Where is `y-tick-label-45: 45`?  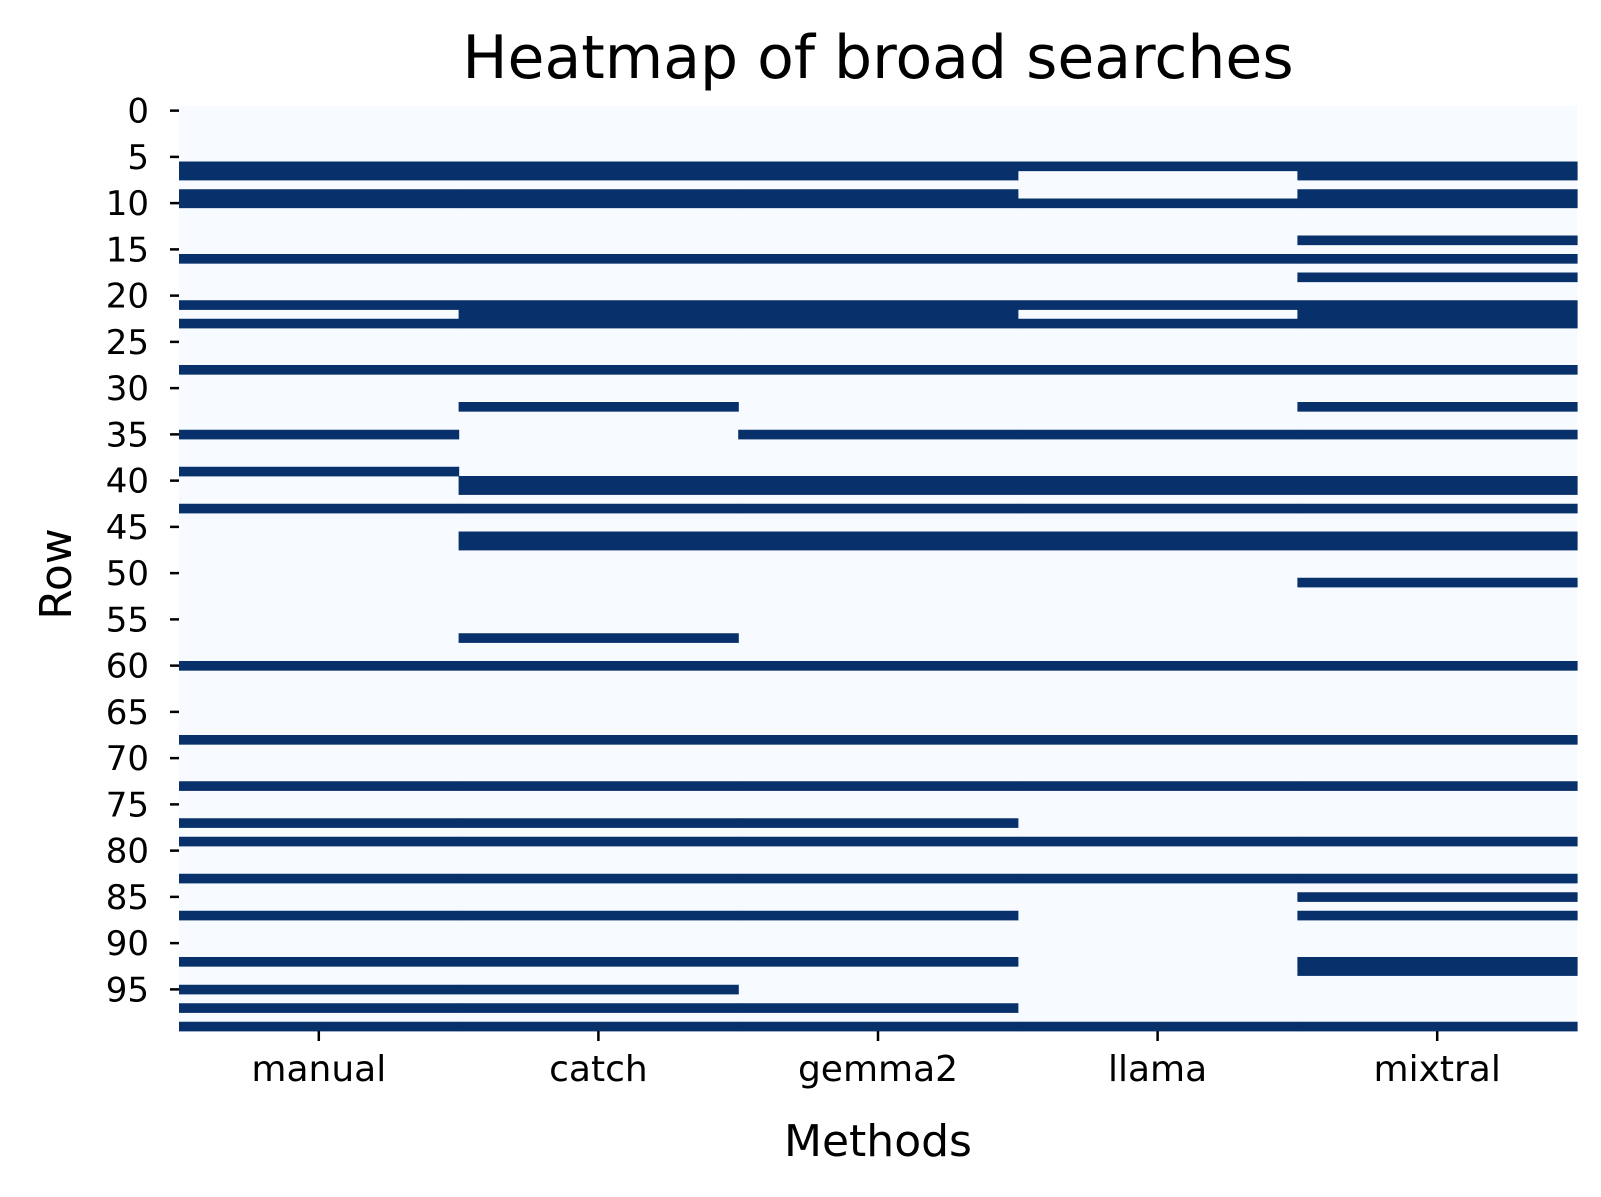 y-tick-label-45: 45 is located at coordinates (127, 528).